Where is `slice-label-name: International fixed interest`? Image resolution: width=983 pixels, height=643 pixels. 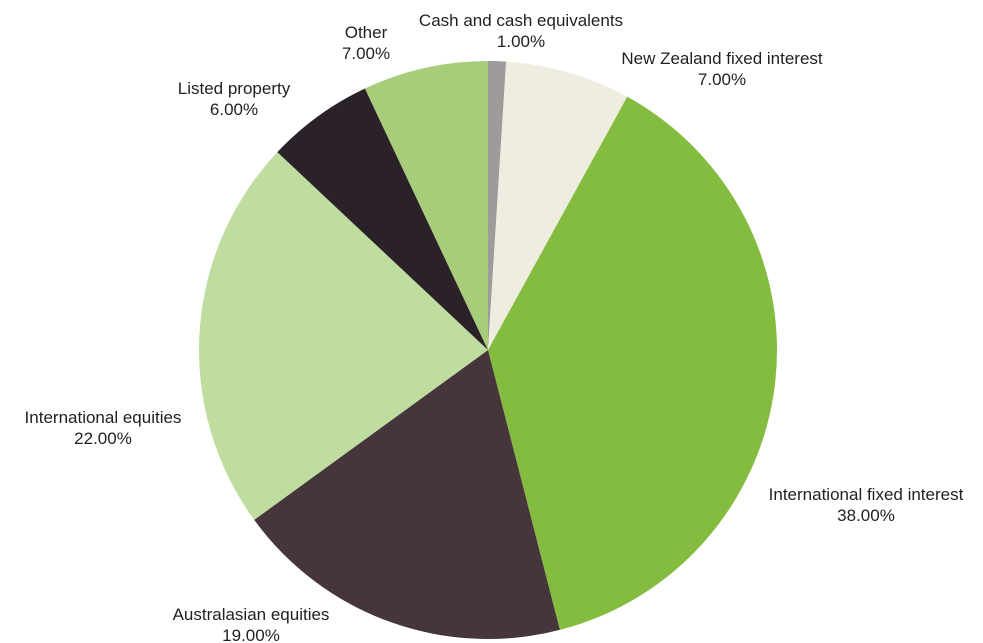
slice-label-name: International fixed interest is located at coordinates (866, 494).